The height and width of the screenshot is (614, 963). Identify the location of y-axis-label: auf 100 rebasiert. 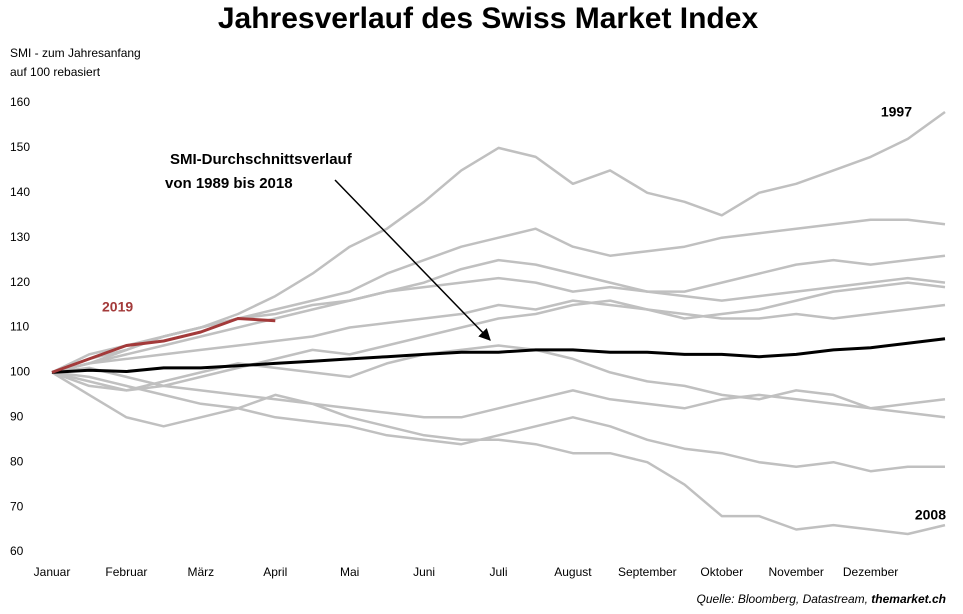
(55, 72).